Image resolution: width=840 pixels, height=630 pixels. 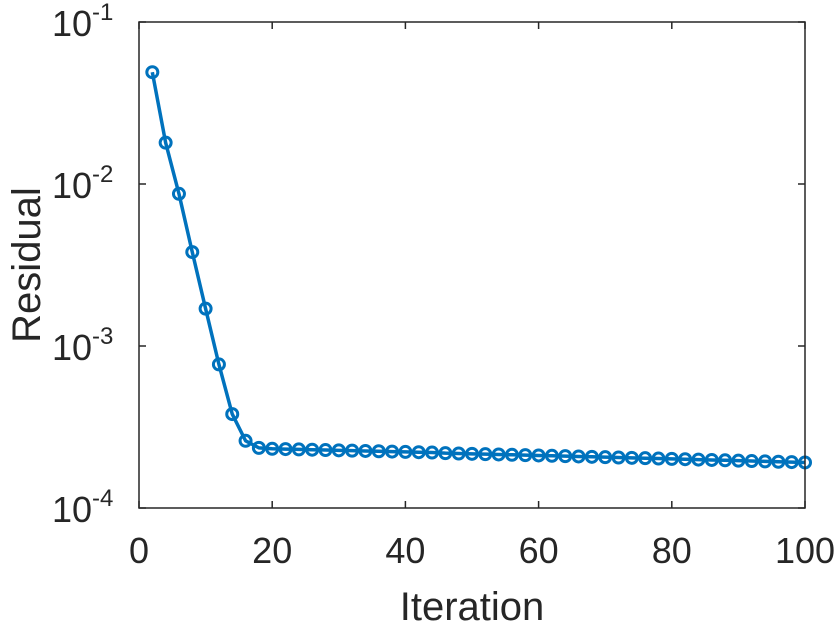 I want to click on x-tick-label: 80, so click(x=672, y=550).